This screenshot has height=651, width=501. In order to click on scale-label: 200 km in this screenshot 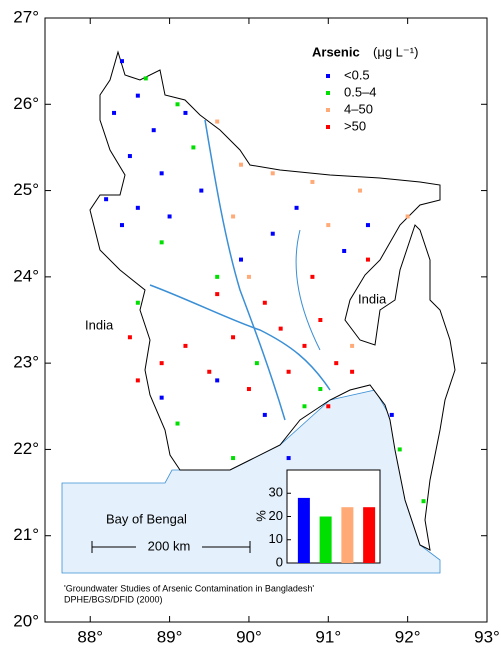, I will do `click(169, 545)`.